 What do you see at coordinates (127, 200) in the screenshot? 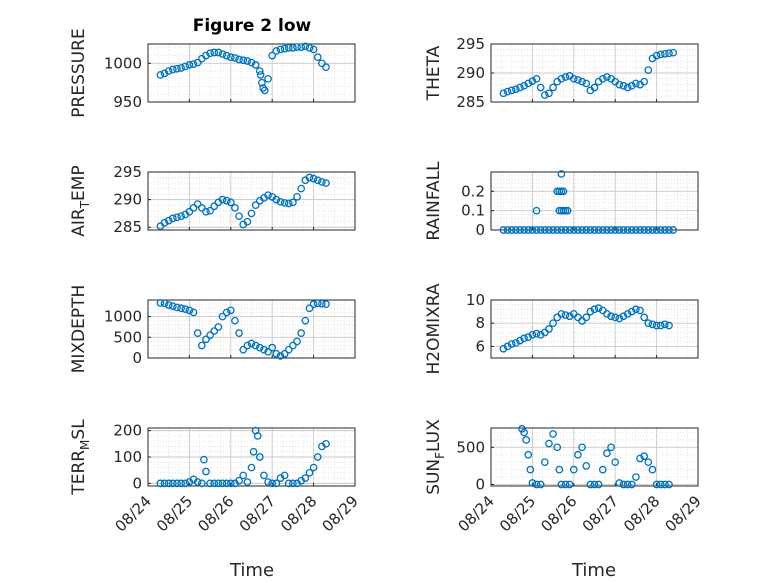
I see `y-tick-label: 290` at bounding box center [127, 200].